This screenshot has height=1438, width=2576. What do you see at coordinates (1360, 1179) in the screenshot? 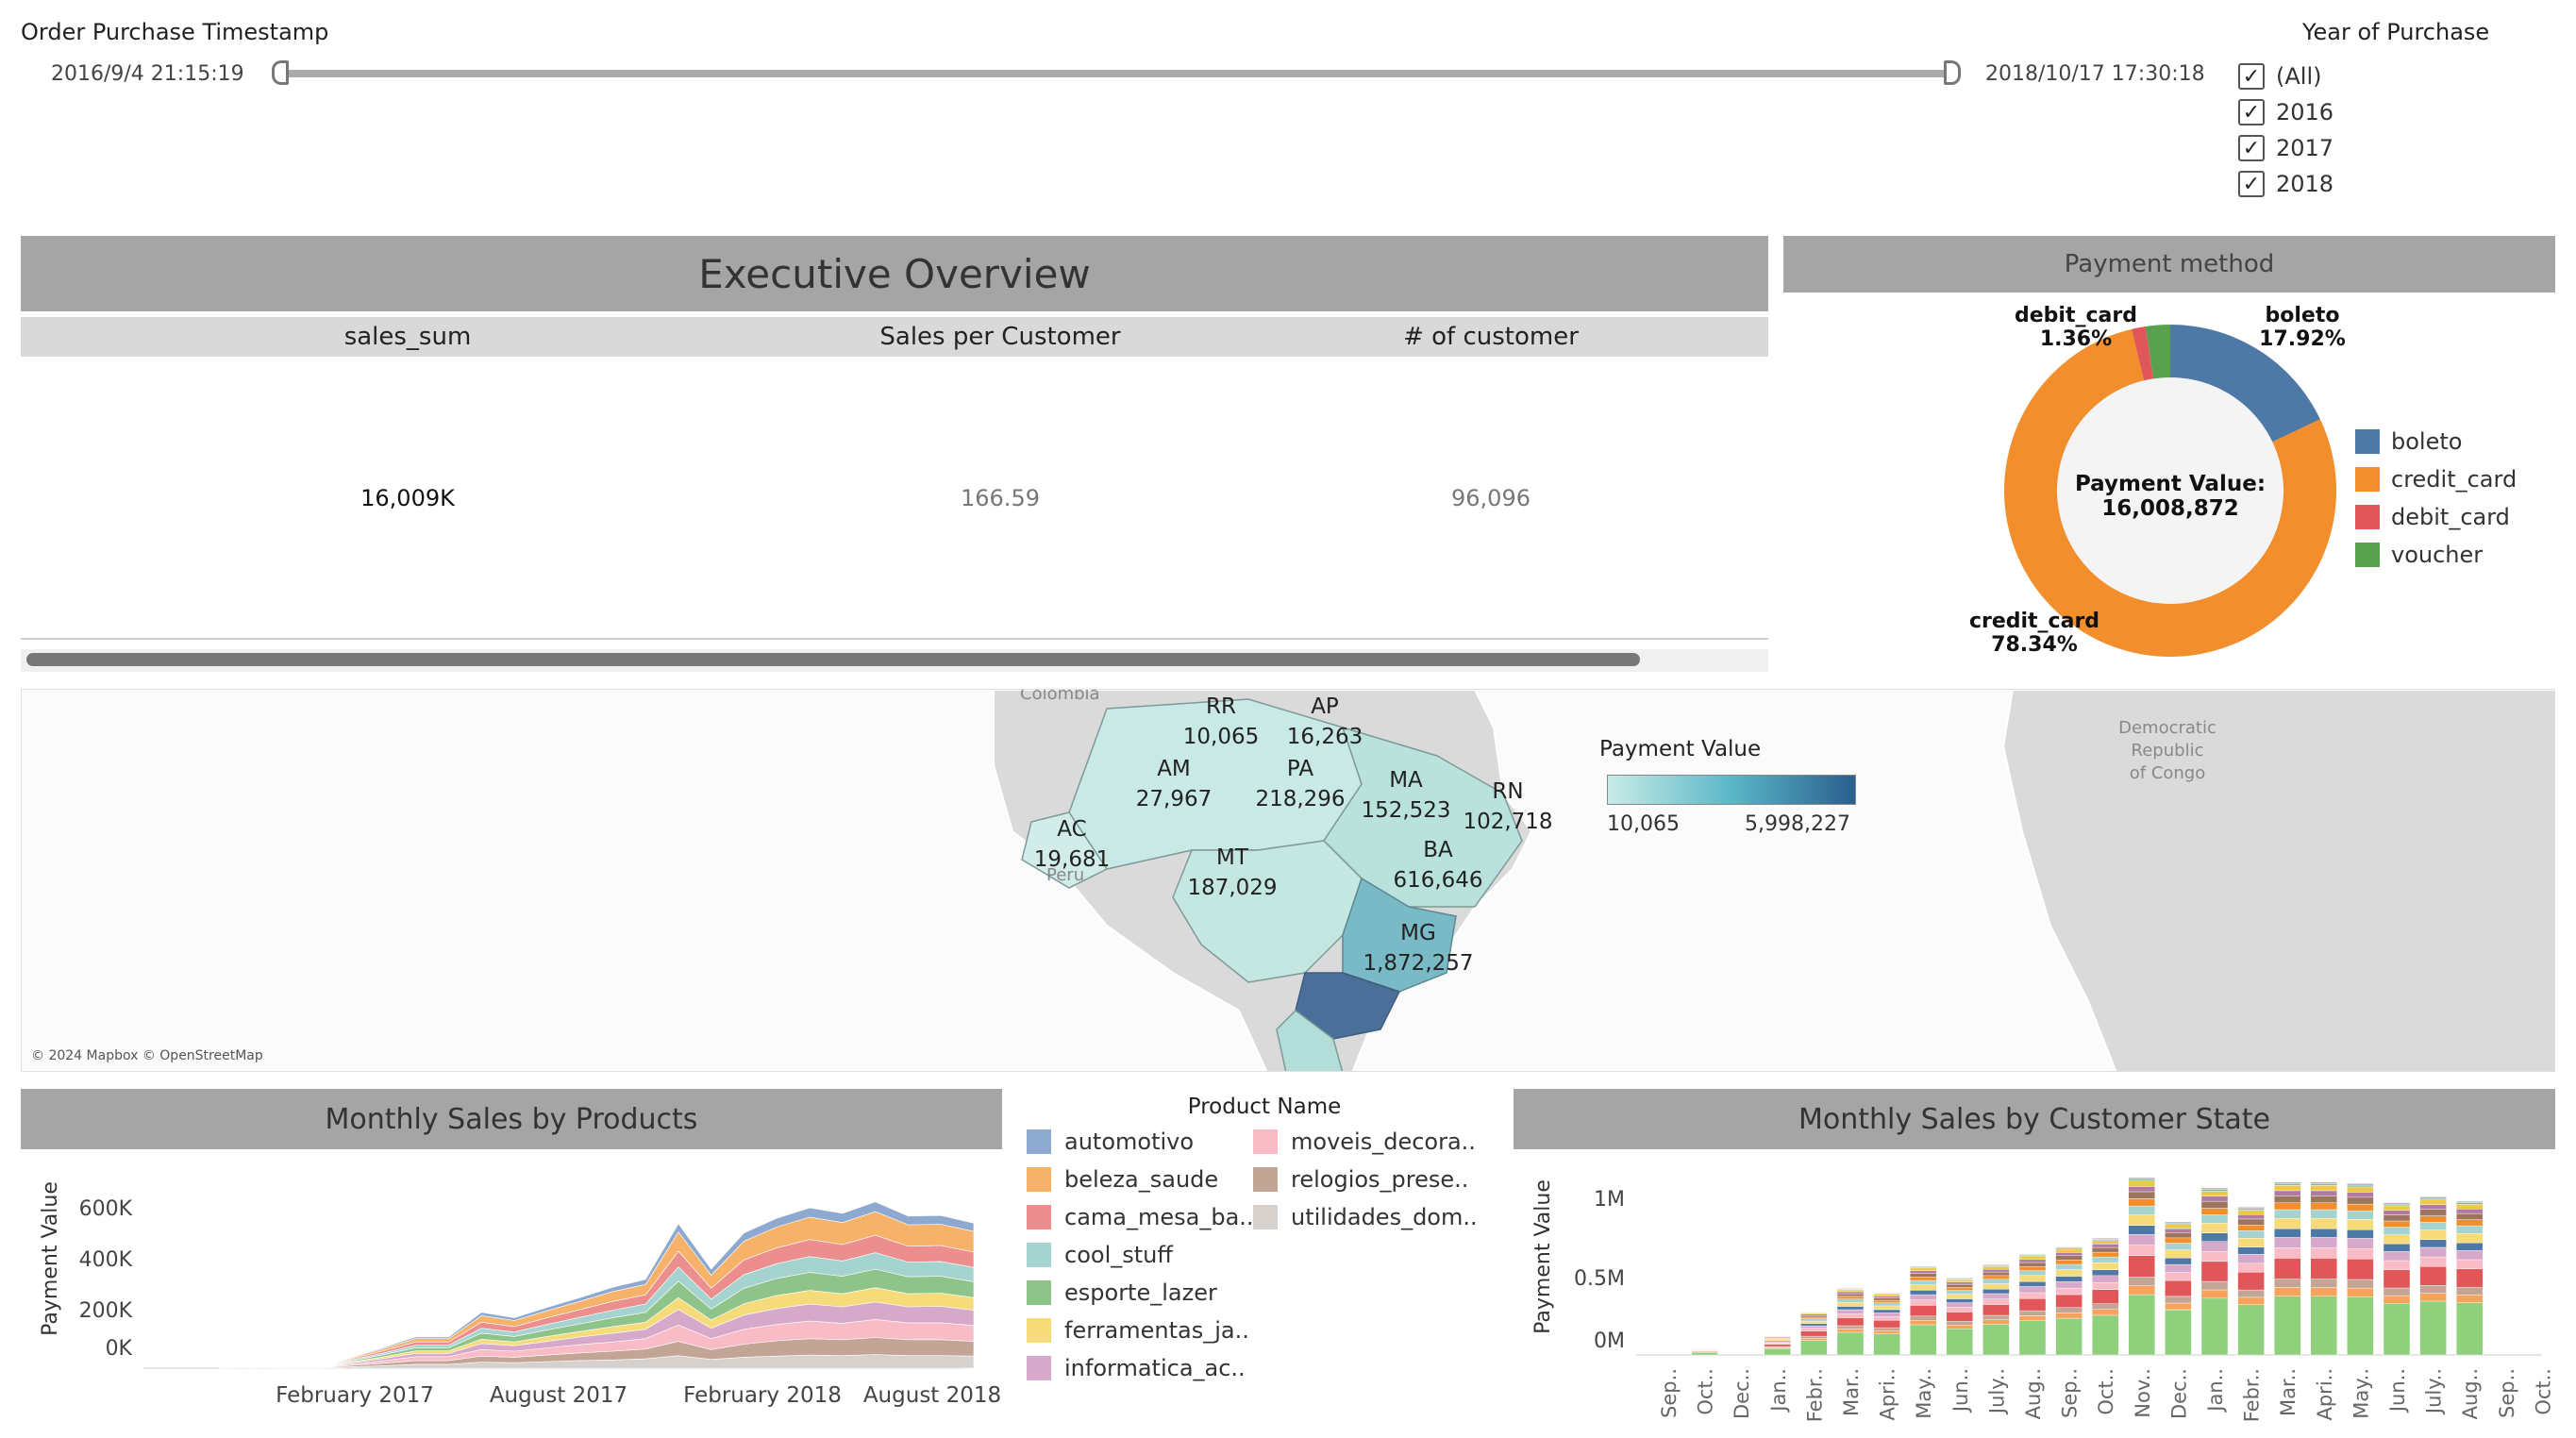
I see `legend-item-relogios: relogios_prese..` at bounding box center [1360, 1179].